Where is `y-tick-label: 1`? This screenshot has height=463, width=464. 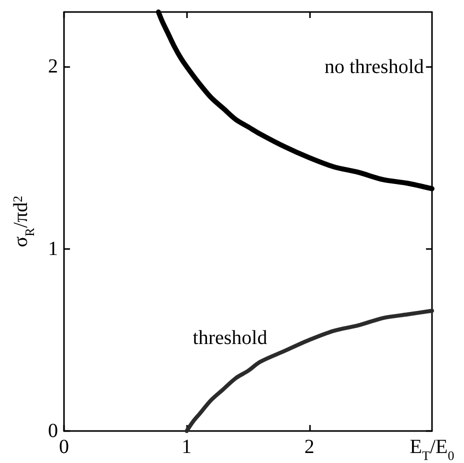 y-tick-label: 1 is located at coordinates (53, 249).